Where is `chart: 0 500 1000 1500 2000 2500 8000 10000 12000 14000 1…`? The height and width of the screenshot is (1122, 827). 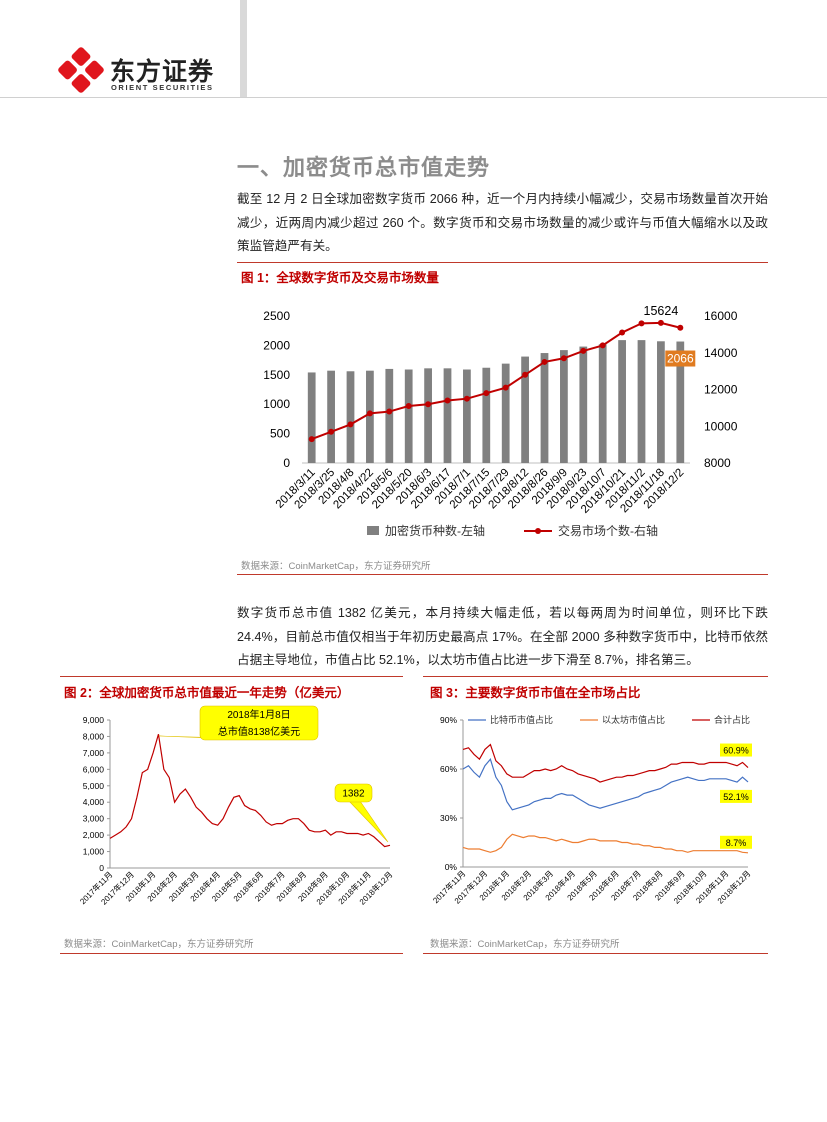
chart: 0 500 1000 1500 2000 2500 8000 10000 12000 14000 1… is located at coordinates (500, 421).